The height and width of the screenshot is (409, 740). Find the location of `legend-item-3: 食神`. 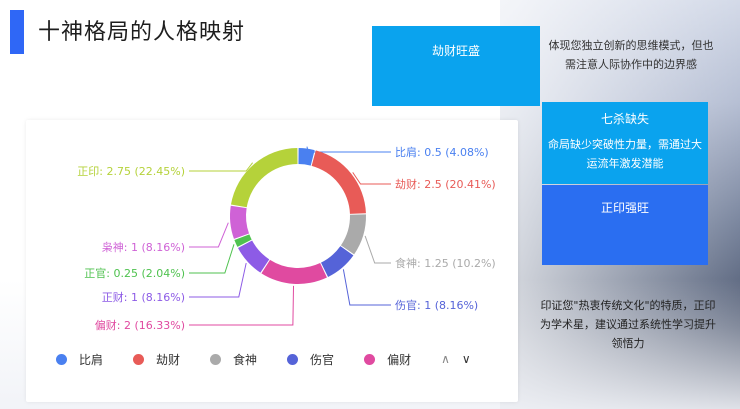

legend-item-3: 食神 is located at coordinates (233, 359).